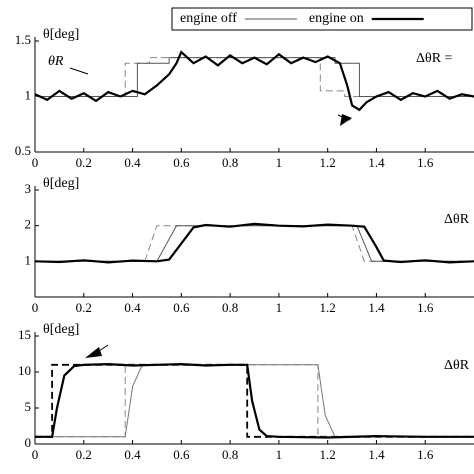 This screenshot has height=474, width=474. What do you see at coordinates (28, 406) in the screenshot?
I see `y-tick-label: 5` at bounding box center [28, 406].